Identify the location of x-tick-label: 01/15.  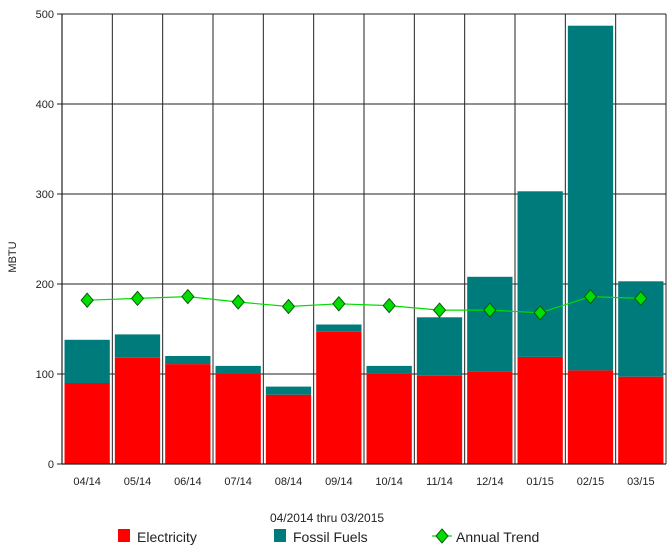
(540, 482).